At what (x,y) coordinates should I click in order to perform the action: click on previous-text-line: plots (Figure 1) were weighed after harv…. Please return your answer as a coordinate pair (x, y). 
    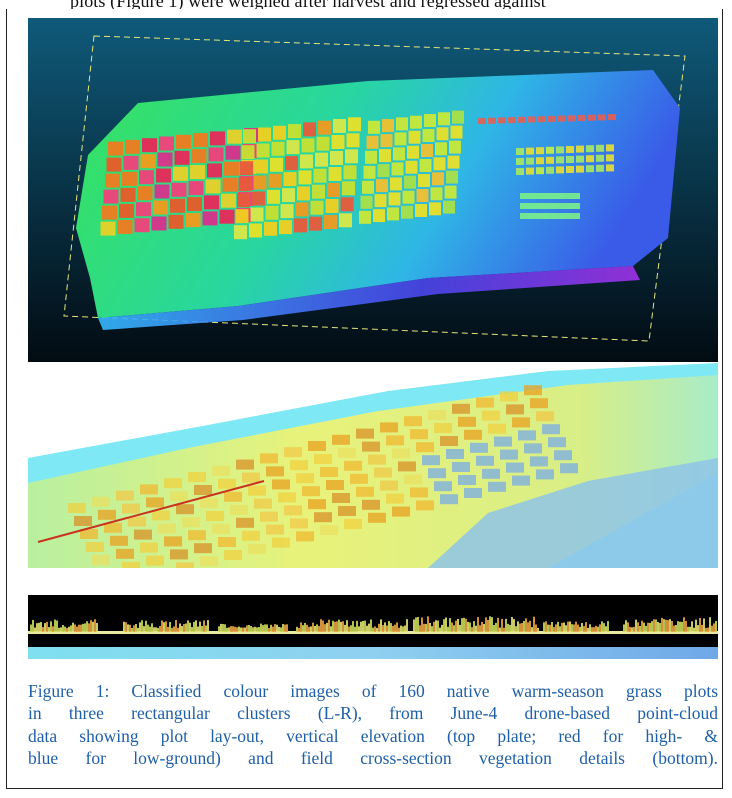
    Looking at the image, I should click on (366, 4).